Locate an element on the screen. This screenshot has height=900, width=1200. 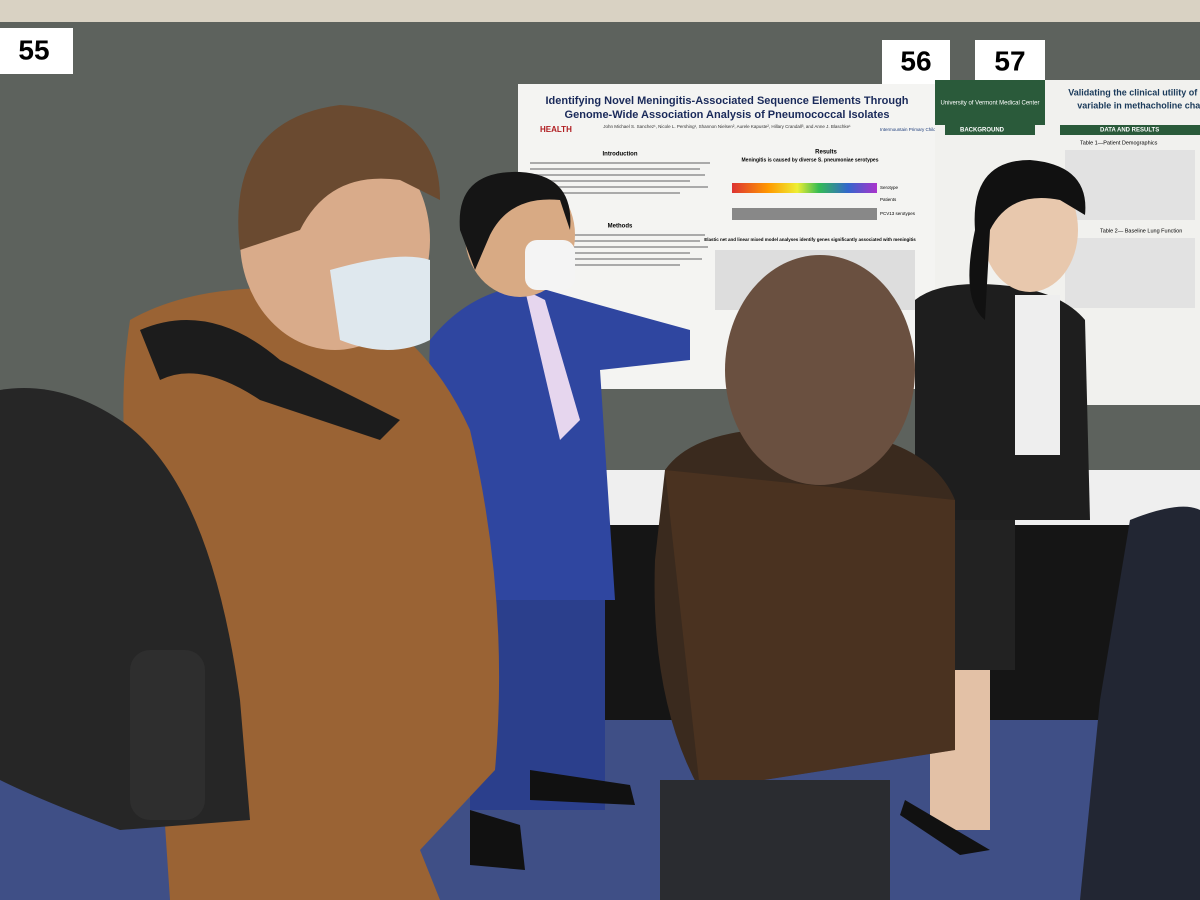
patients-bar is located at coordinates (804, 214).